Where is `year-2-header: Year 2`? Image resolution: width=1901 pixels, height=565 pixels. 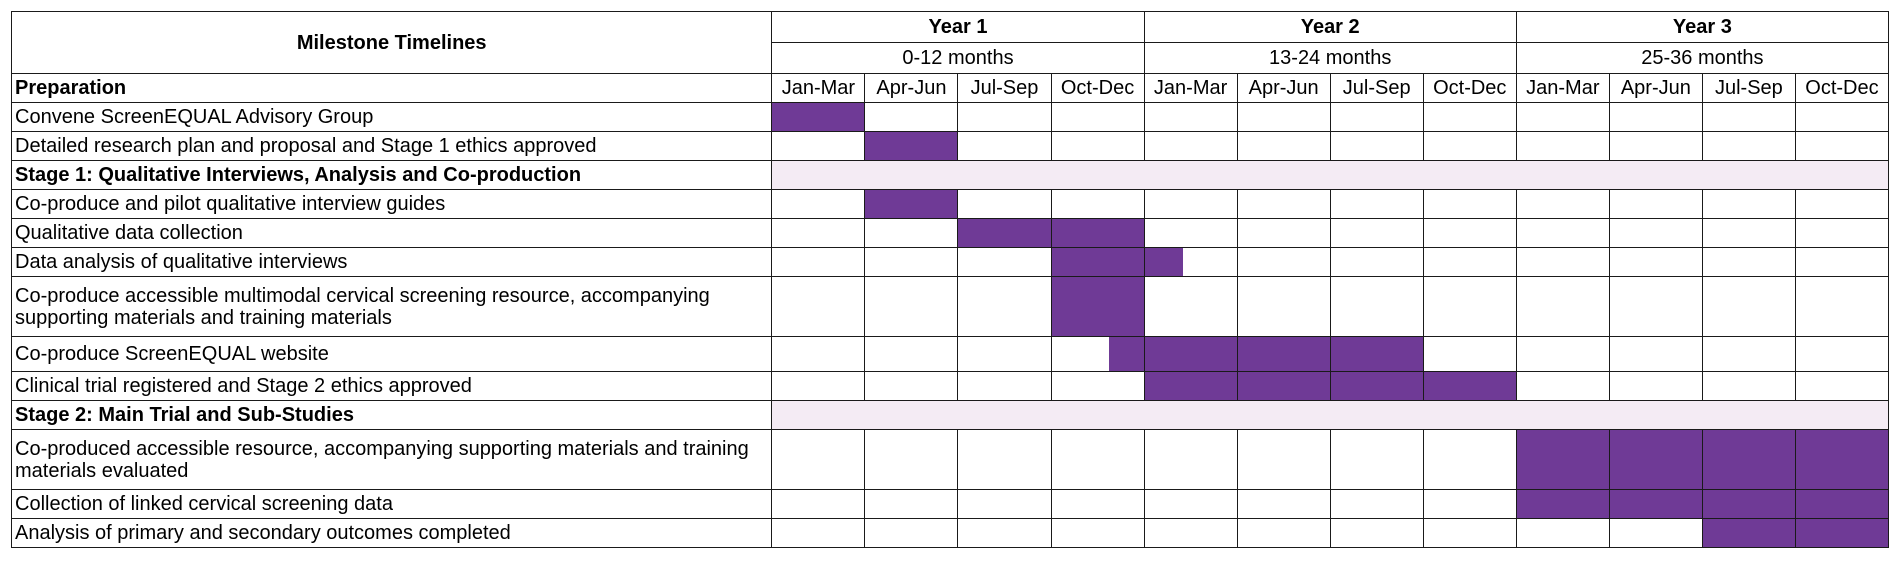
year-2-header: Year 2 is located at coordinates (1330, 27).